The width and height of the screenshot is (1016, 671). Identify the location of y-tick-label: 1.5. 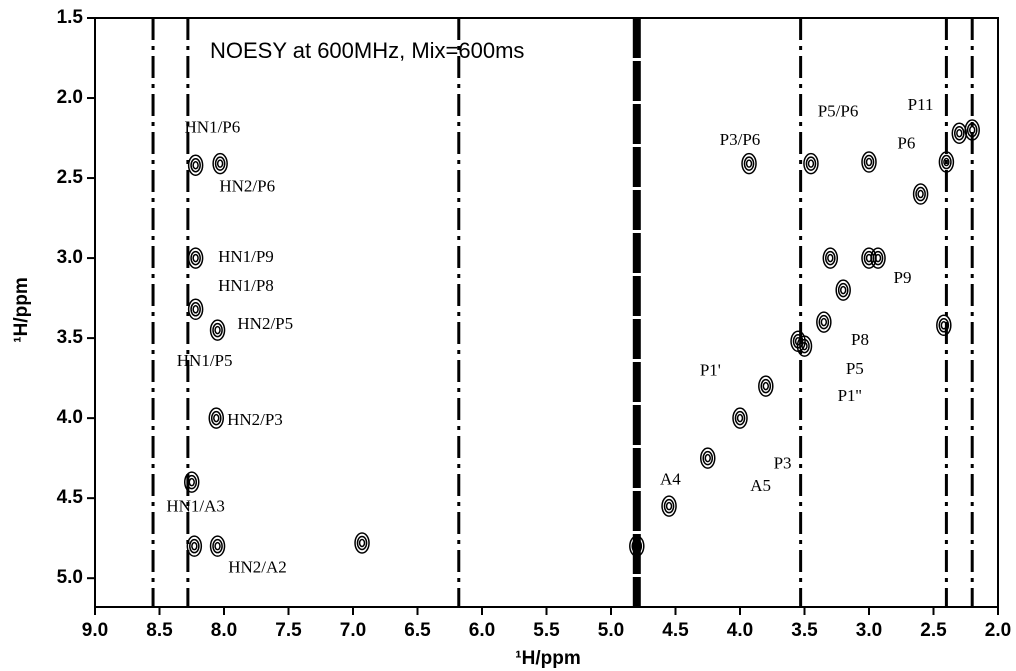
(70, 17).